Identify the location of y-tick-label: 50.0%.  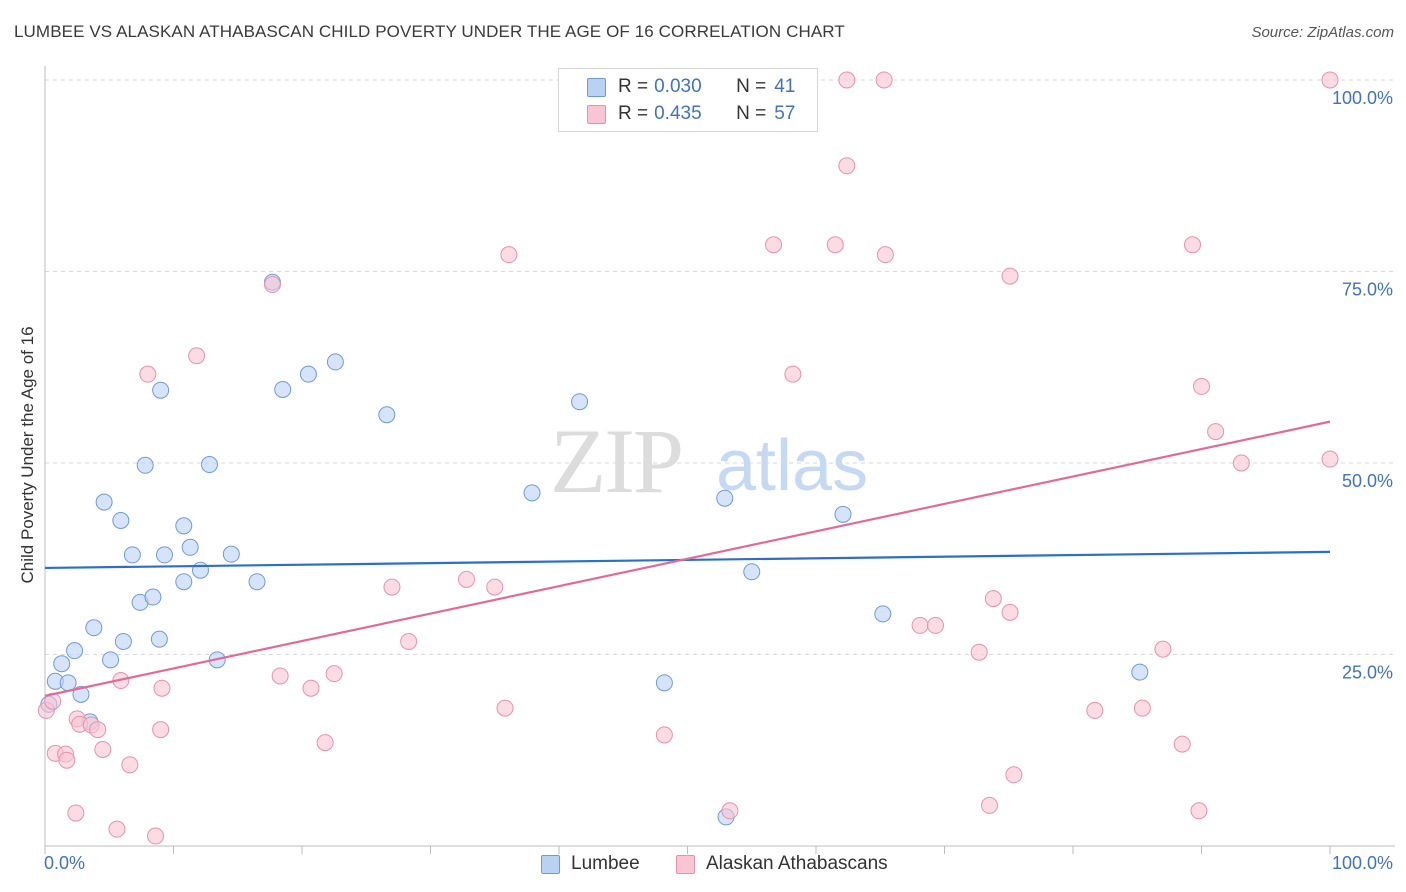
(1367, 481).